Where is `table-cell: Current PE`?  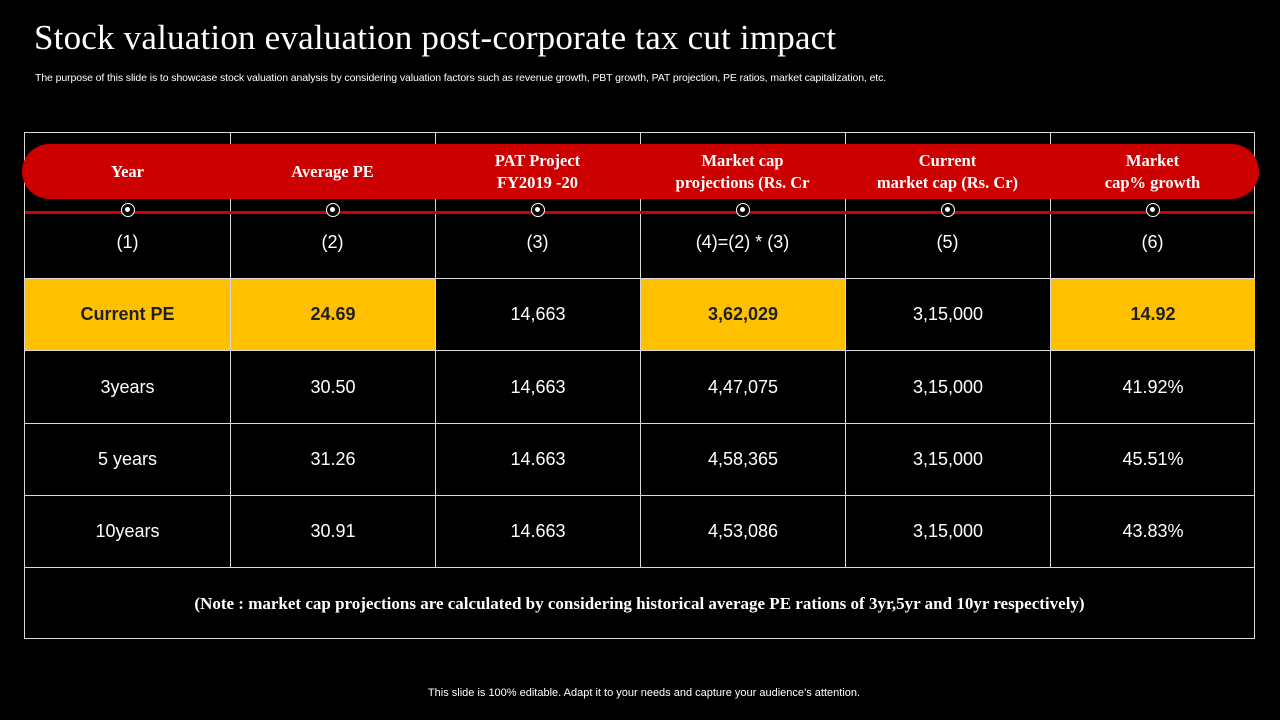 table-cell: Current PE is located at coordinates (127, 314).